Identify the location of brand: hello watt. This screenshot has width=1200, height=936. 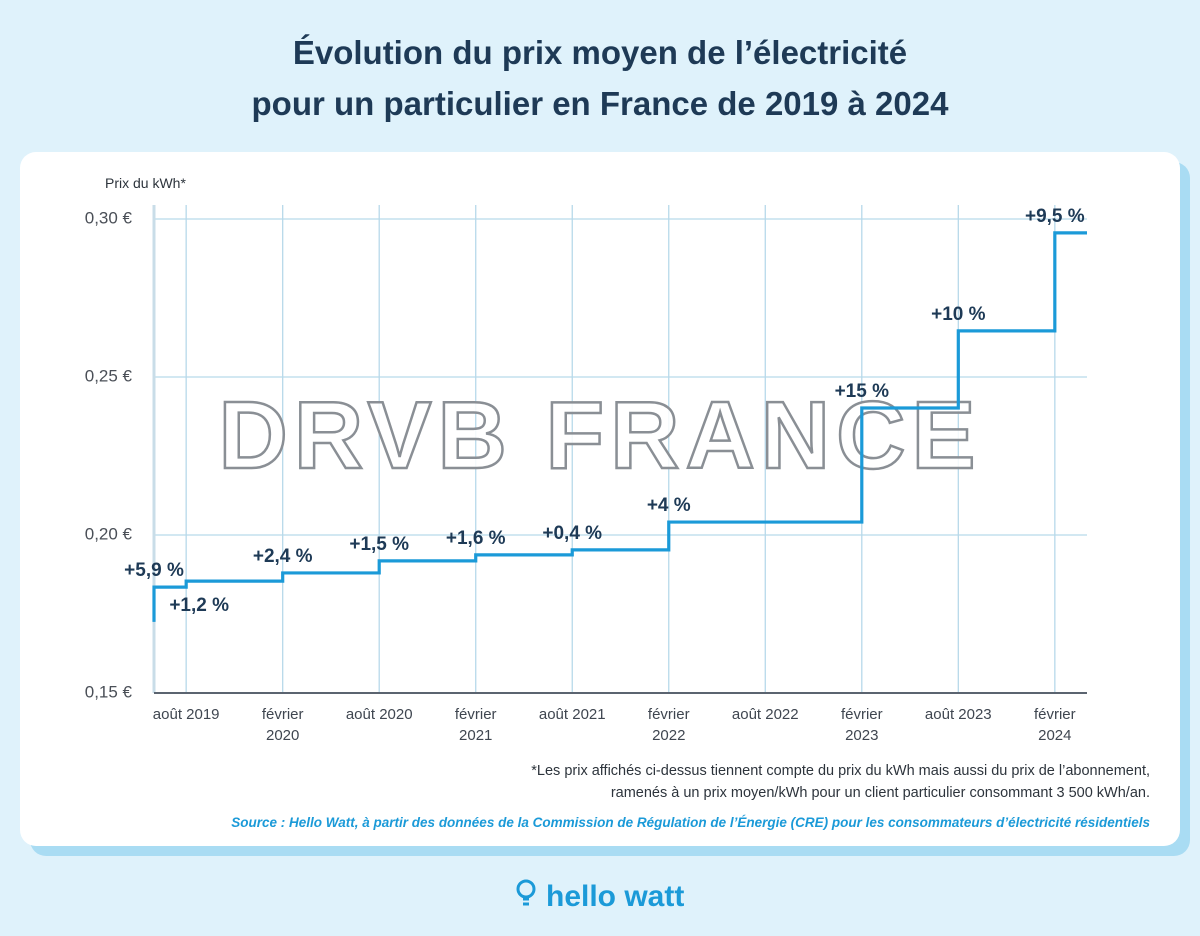
(615, 896).